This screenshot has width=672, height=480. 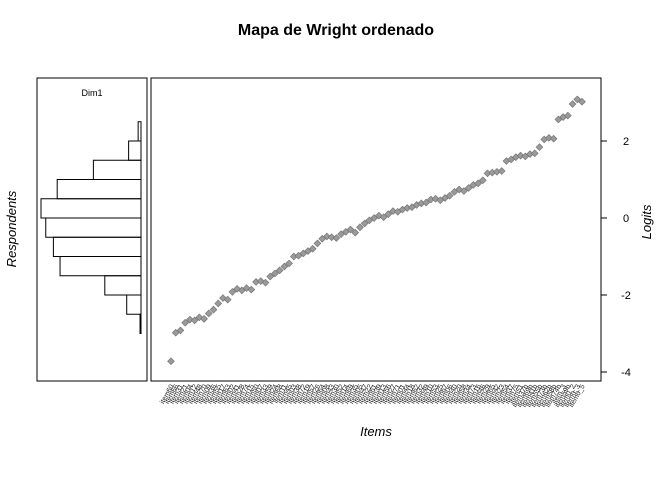 I want to click on logits-tick-label: -2, so click(x=626, y=296).